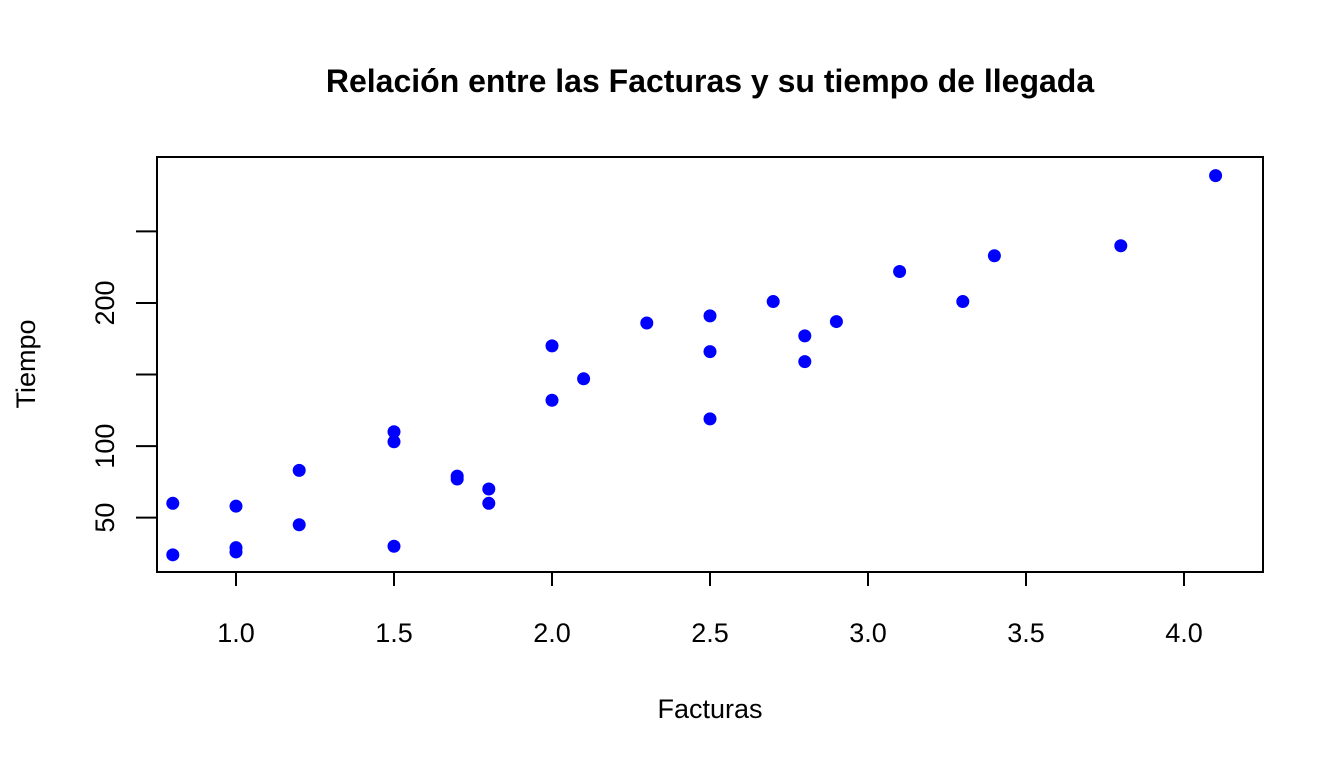 The height and width of the screenshot is (768, 1344). What do you see at coordinates (709, 709) in the screenshot?
I see `x-axis-label: Facturas` at bounding box center [709, 709].